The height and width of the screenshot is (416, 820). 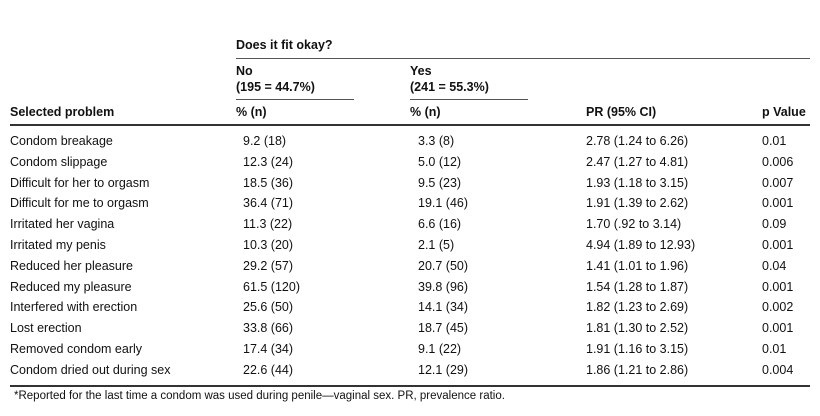 What do you see at coordinates (637, 141) in the screenshot?
I see `row-pr: 2.78 (1.24 to 6.26)` at bounding box center [637, 141].